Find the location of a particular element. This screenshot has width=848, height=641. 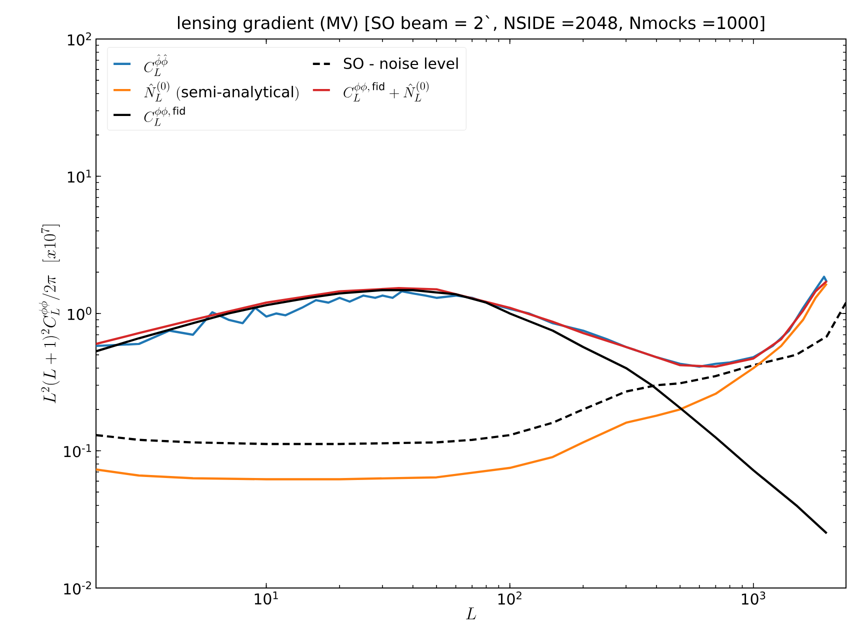

chart-title: lensing gradient (MV) [SO beam = 2`, NSIDE =2048, Nmocks =1000] is located at coordinates (471, 23).